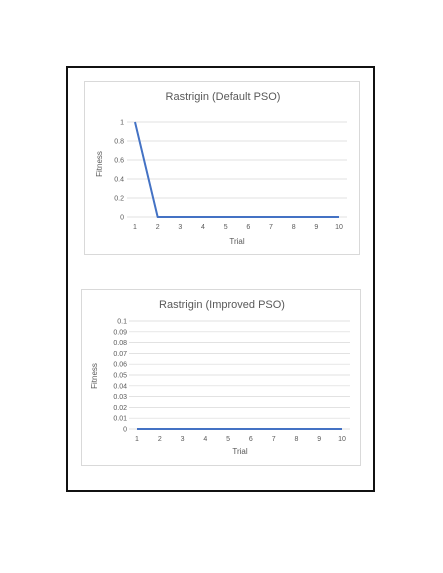 This screenshot has height=573, width=443. Describe the element at coordinates (120, 332) in the screenshot. I see `y-tick-label: 0.09` at that location.